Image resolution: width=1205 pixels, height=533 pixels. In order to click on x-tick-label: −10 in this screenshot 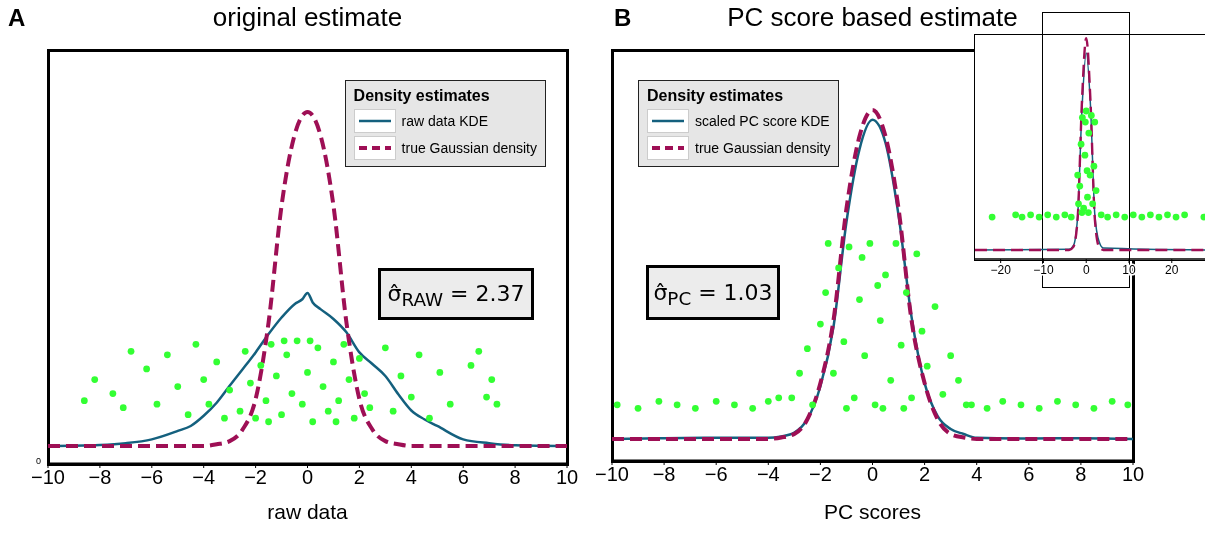, I will do `click(612, 474)`.